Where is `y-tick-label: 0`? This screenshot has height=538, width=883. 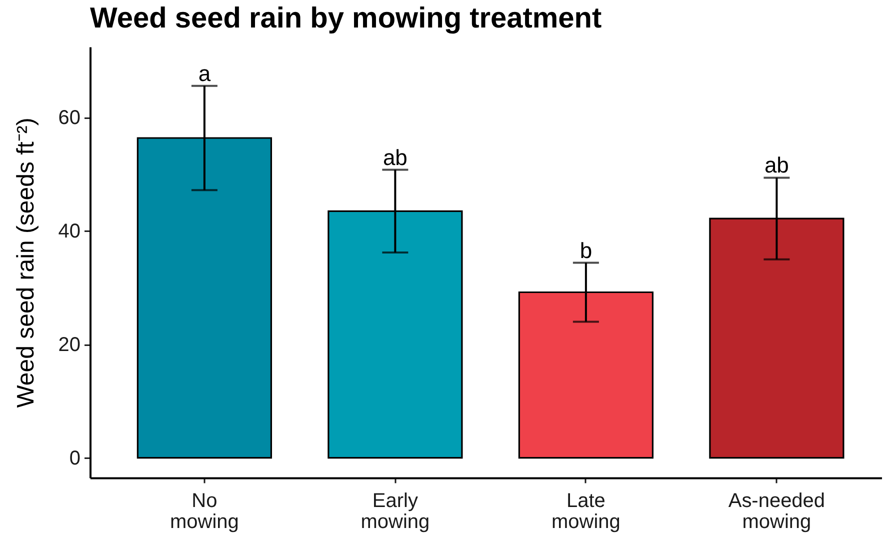
y-tick-label: 0 is located at coordinates (75, 458).